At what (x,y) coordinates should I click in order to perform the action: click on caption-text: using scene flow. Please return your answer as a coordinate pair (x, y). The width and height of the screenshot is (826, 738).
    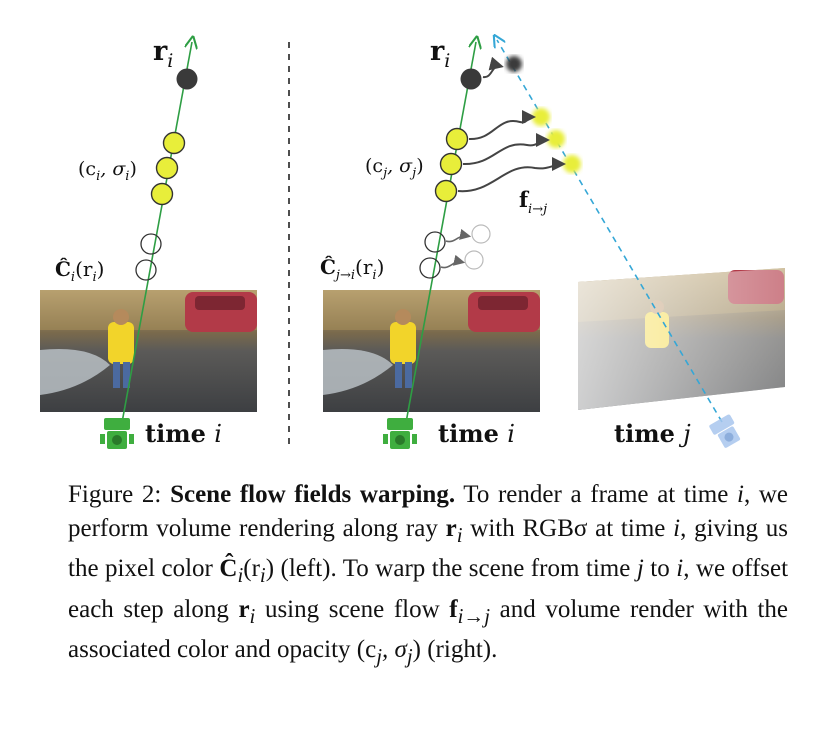
    Looking at the image, I should click on (352, 609).